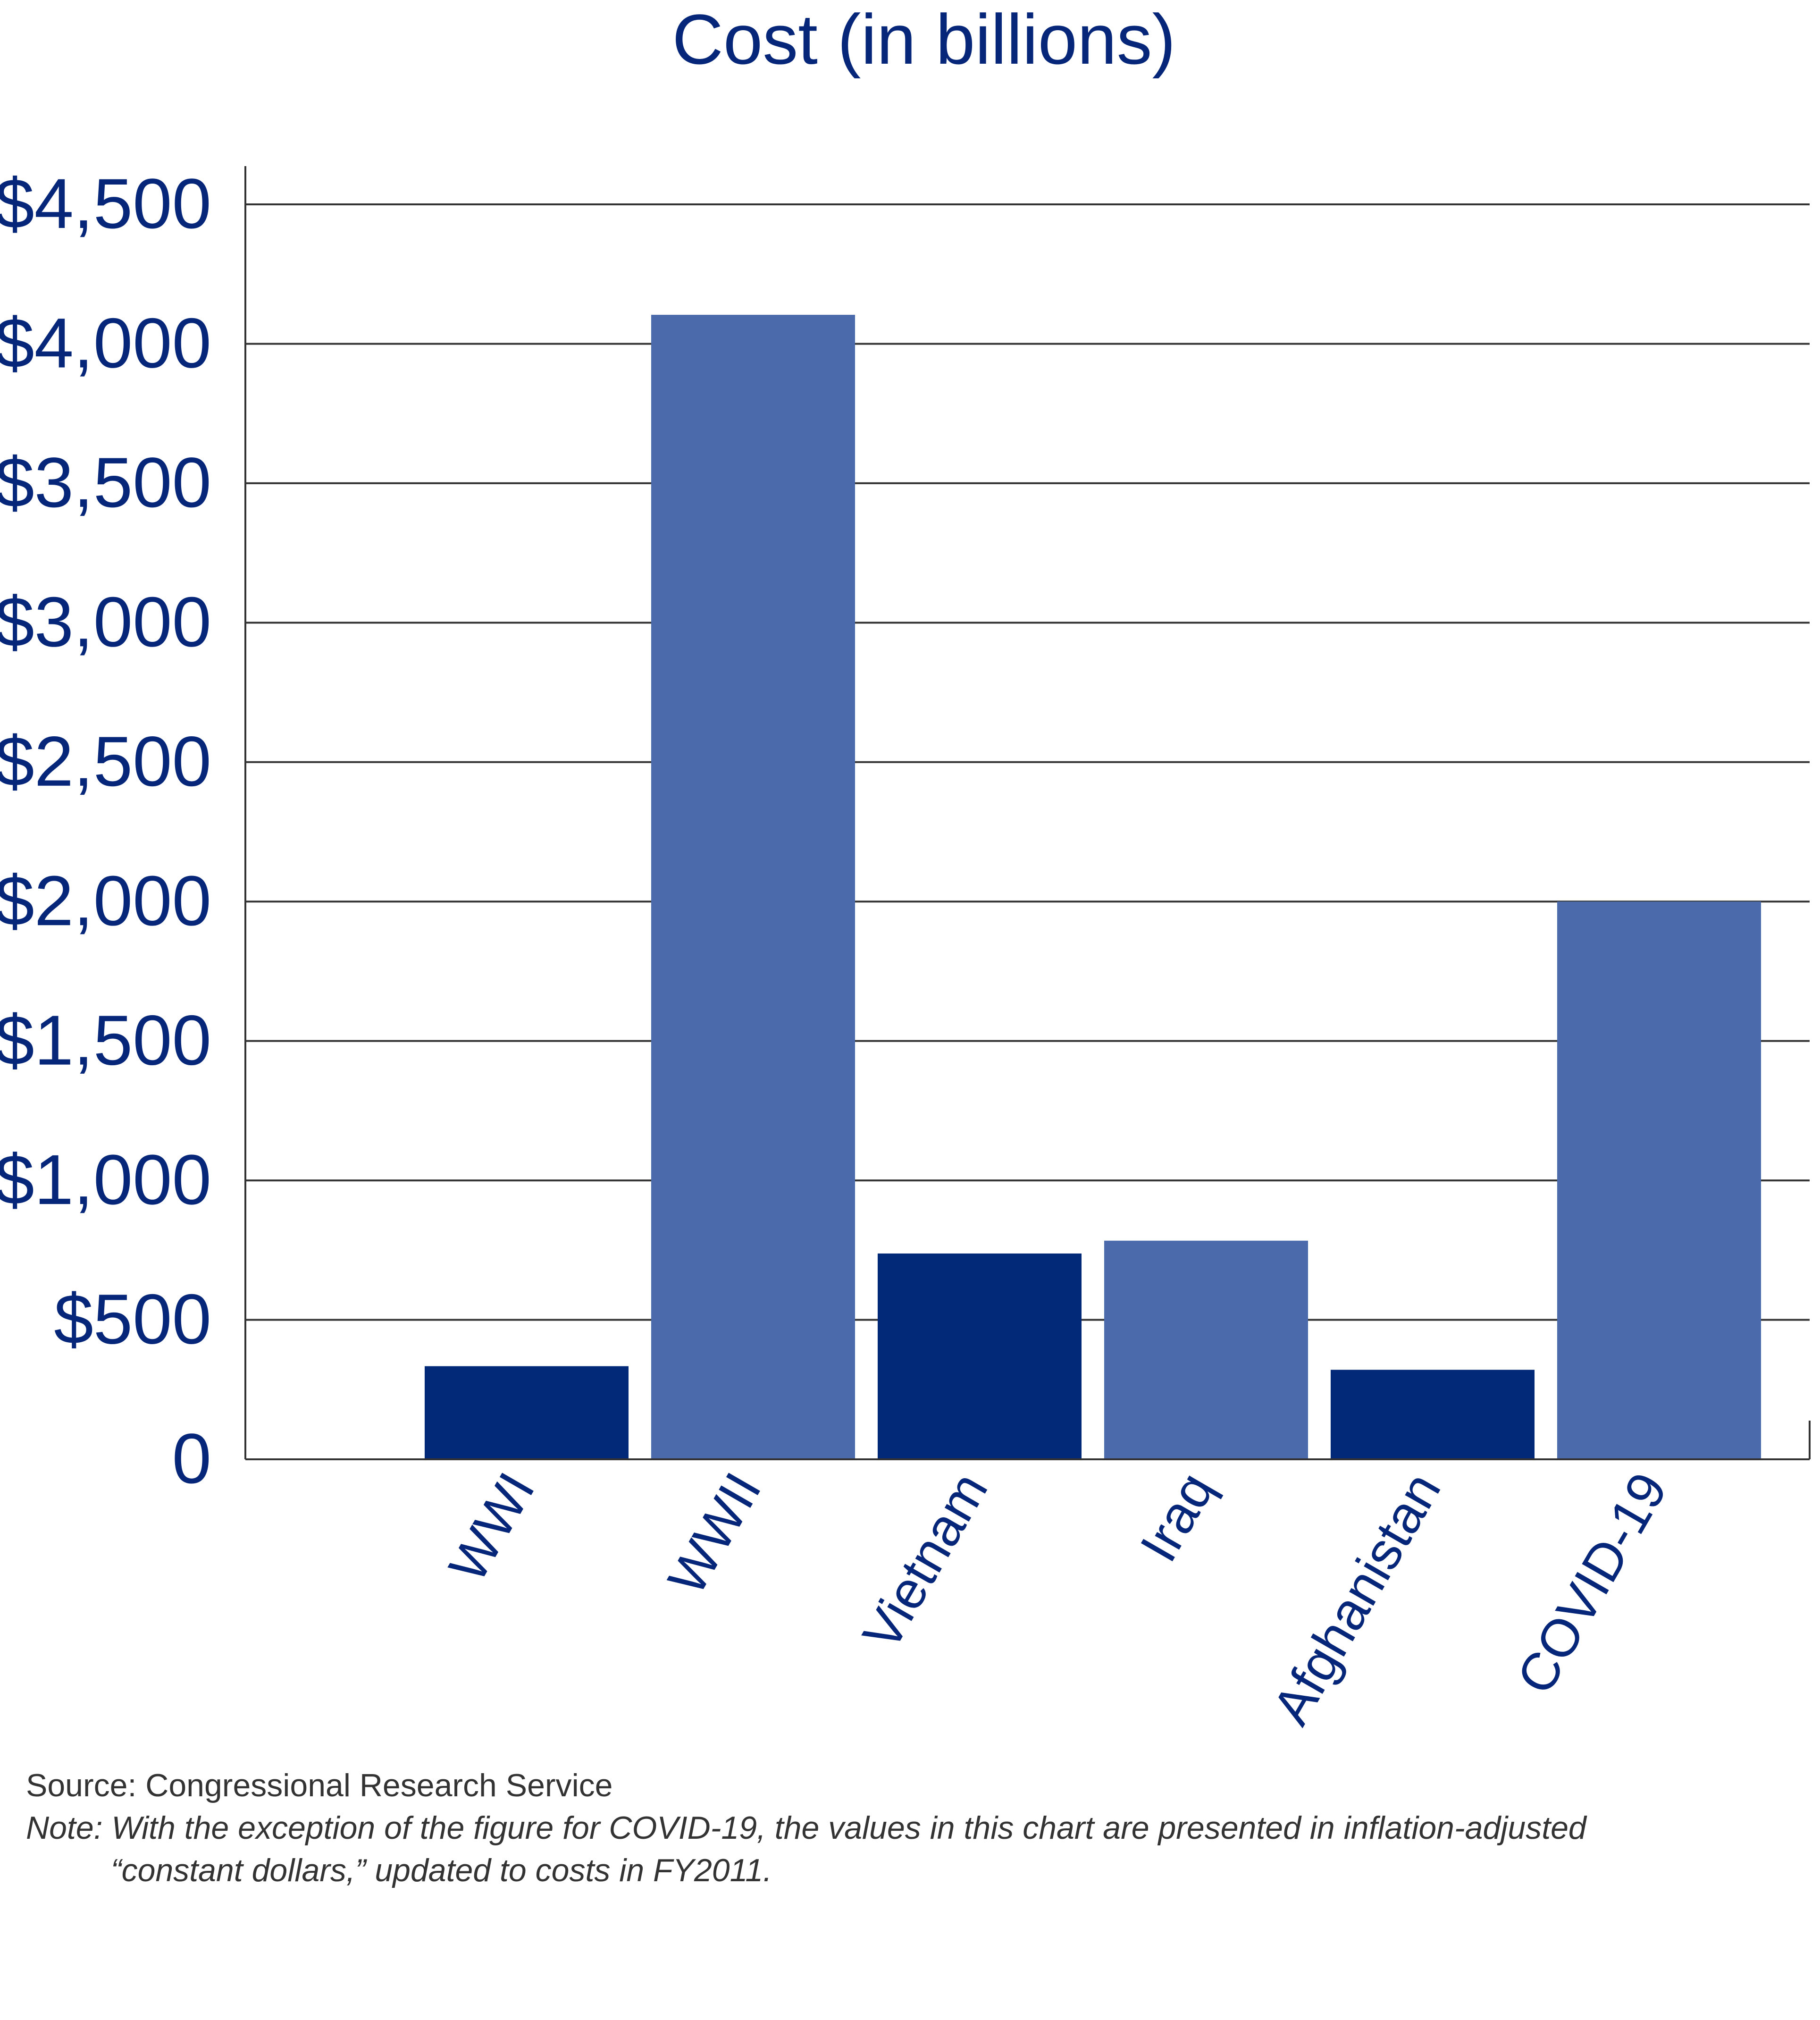  What do you see at coordinates (105, 1179) in the screenshot?
I see `y-tick-label: $1,000` at bounding box center [105, 1179].